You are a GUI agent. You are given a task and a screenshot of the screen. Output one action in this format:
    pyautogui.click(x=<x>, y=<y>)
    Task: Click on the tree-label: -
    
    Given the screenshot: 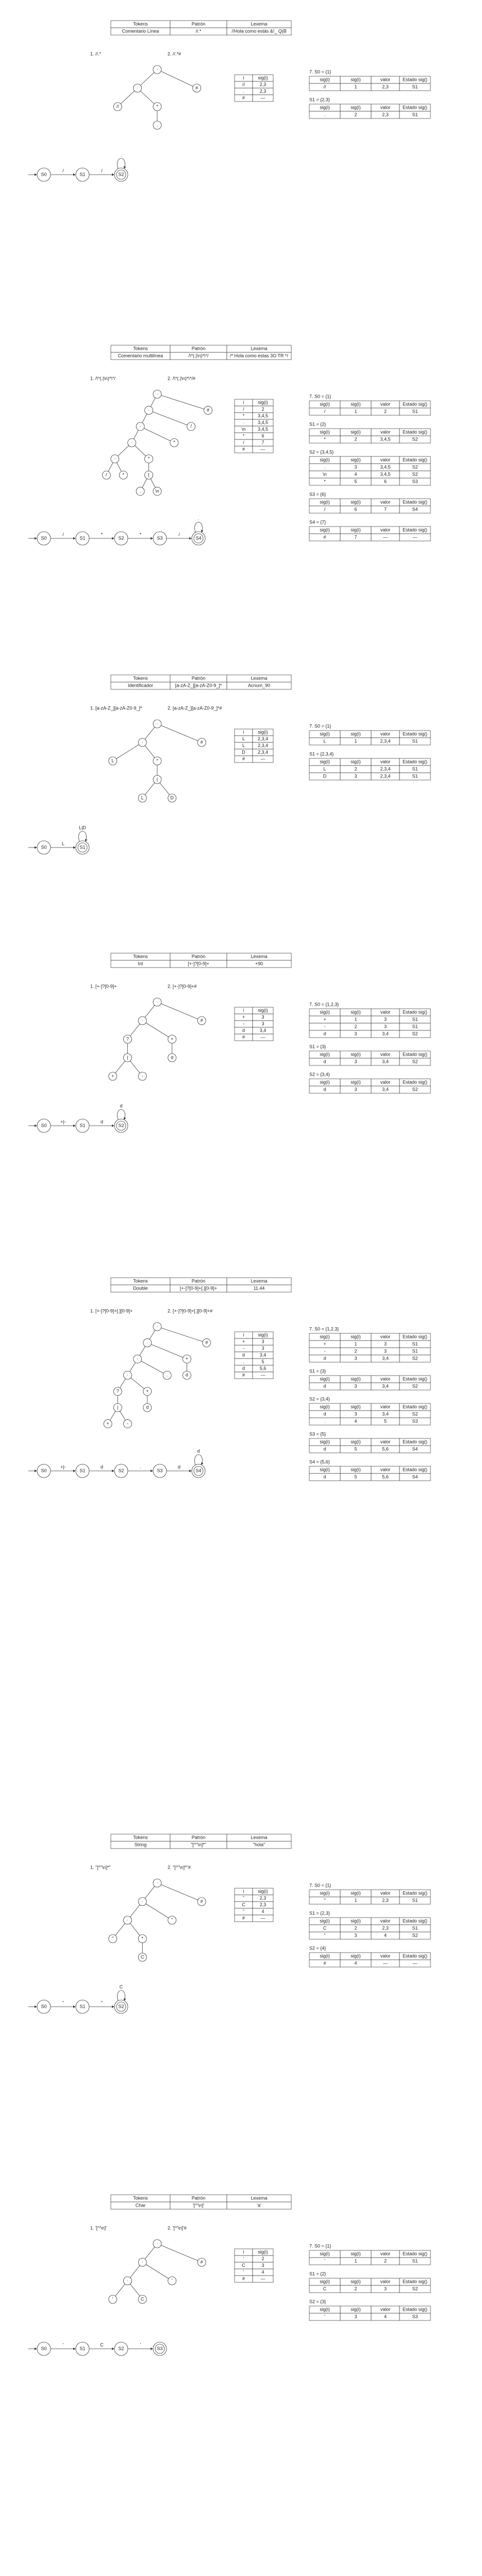 What is the action you would take?
    pyautogui.click(x=142, y=1075)
    